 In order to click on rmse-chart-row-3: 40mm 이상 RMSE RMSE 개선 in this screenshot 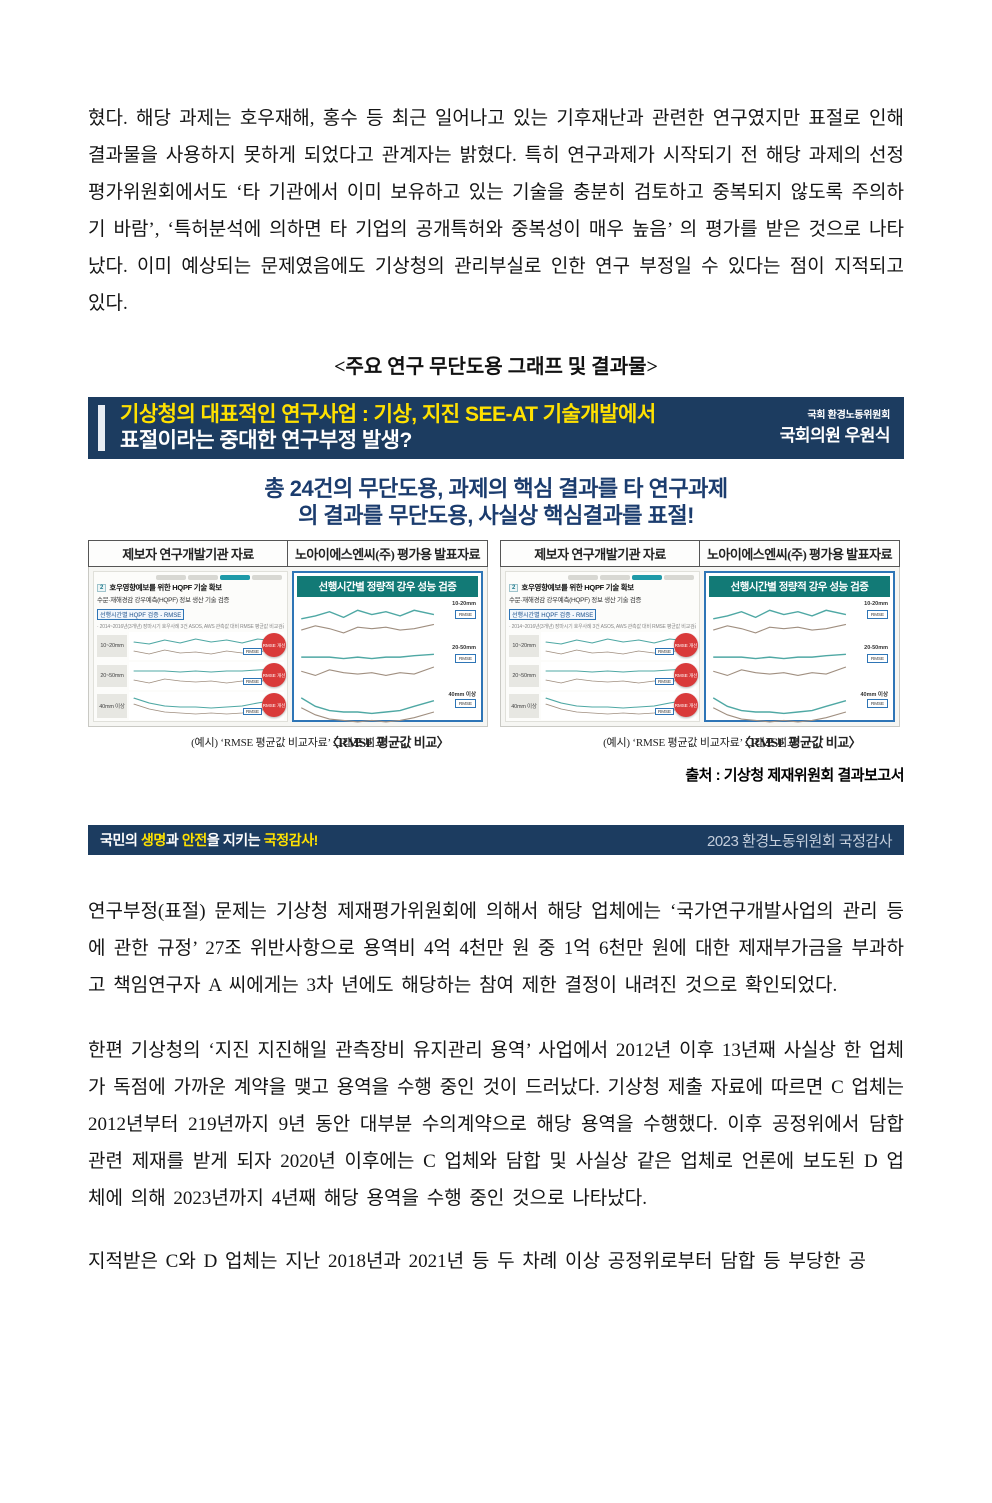, I will do `click(603, 706)`.